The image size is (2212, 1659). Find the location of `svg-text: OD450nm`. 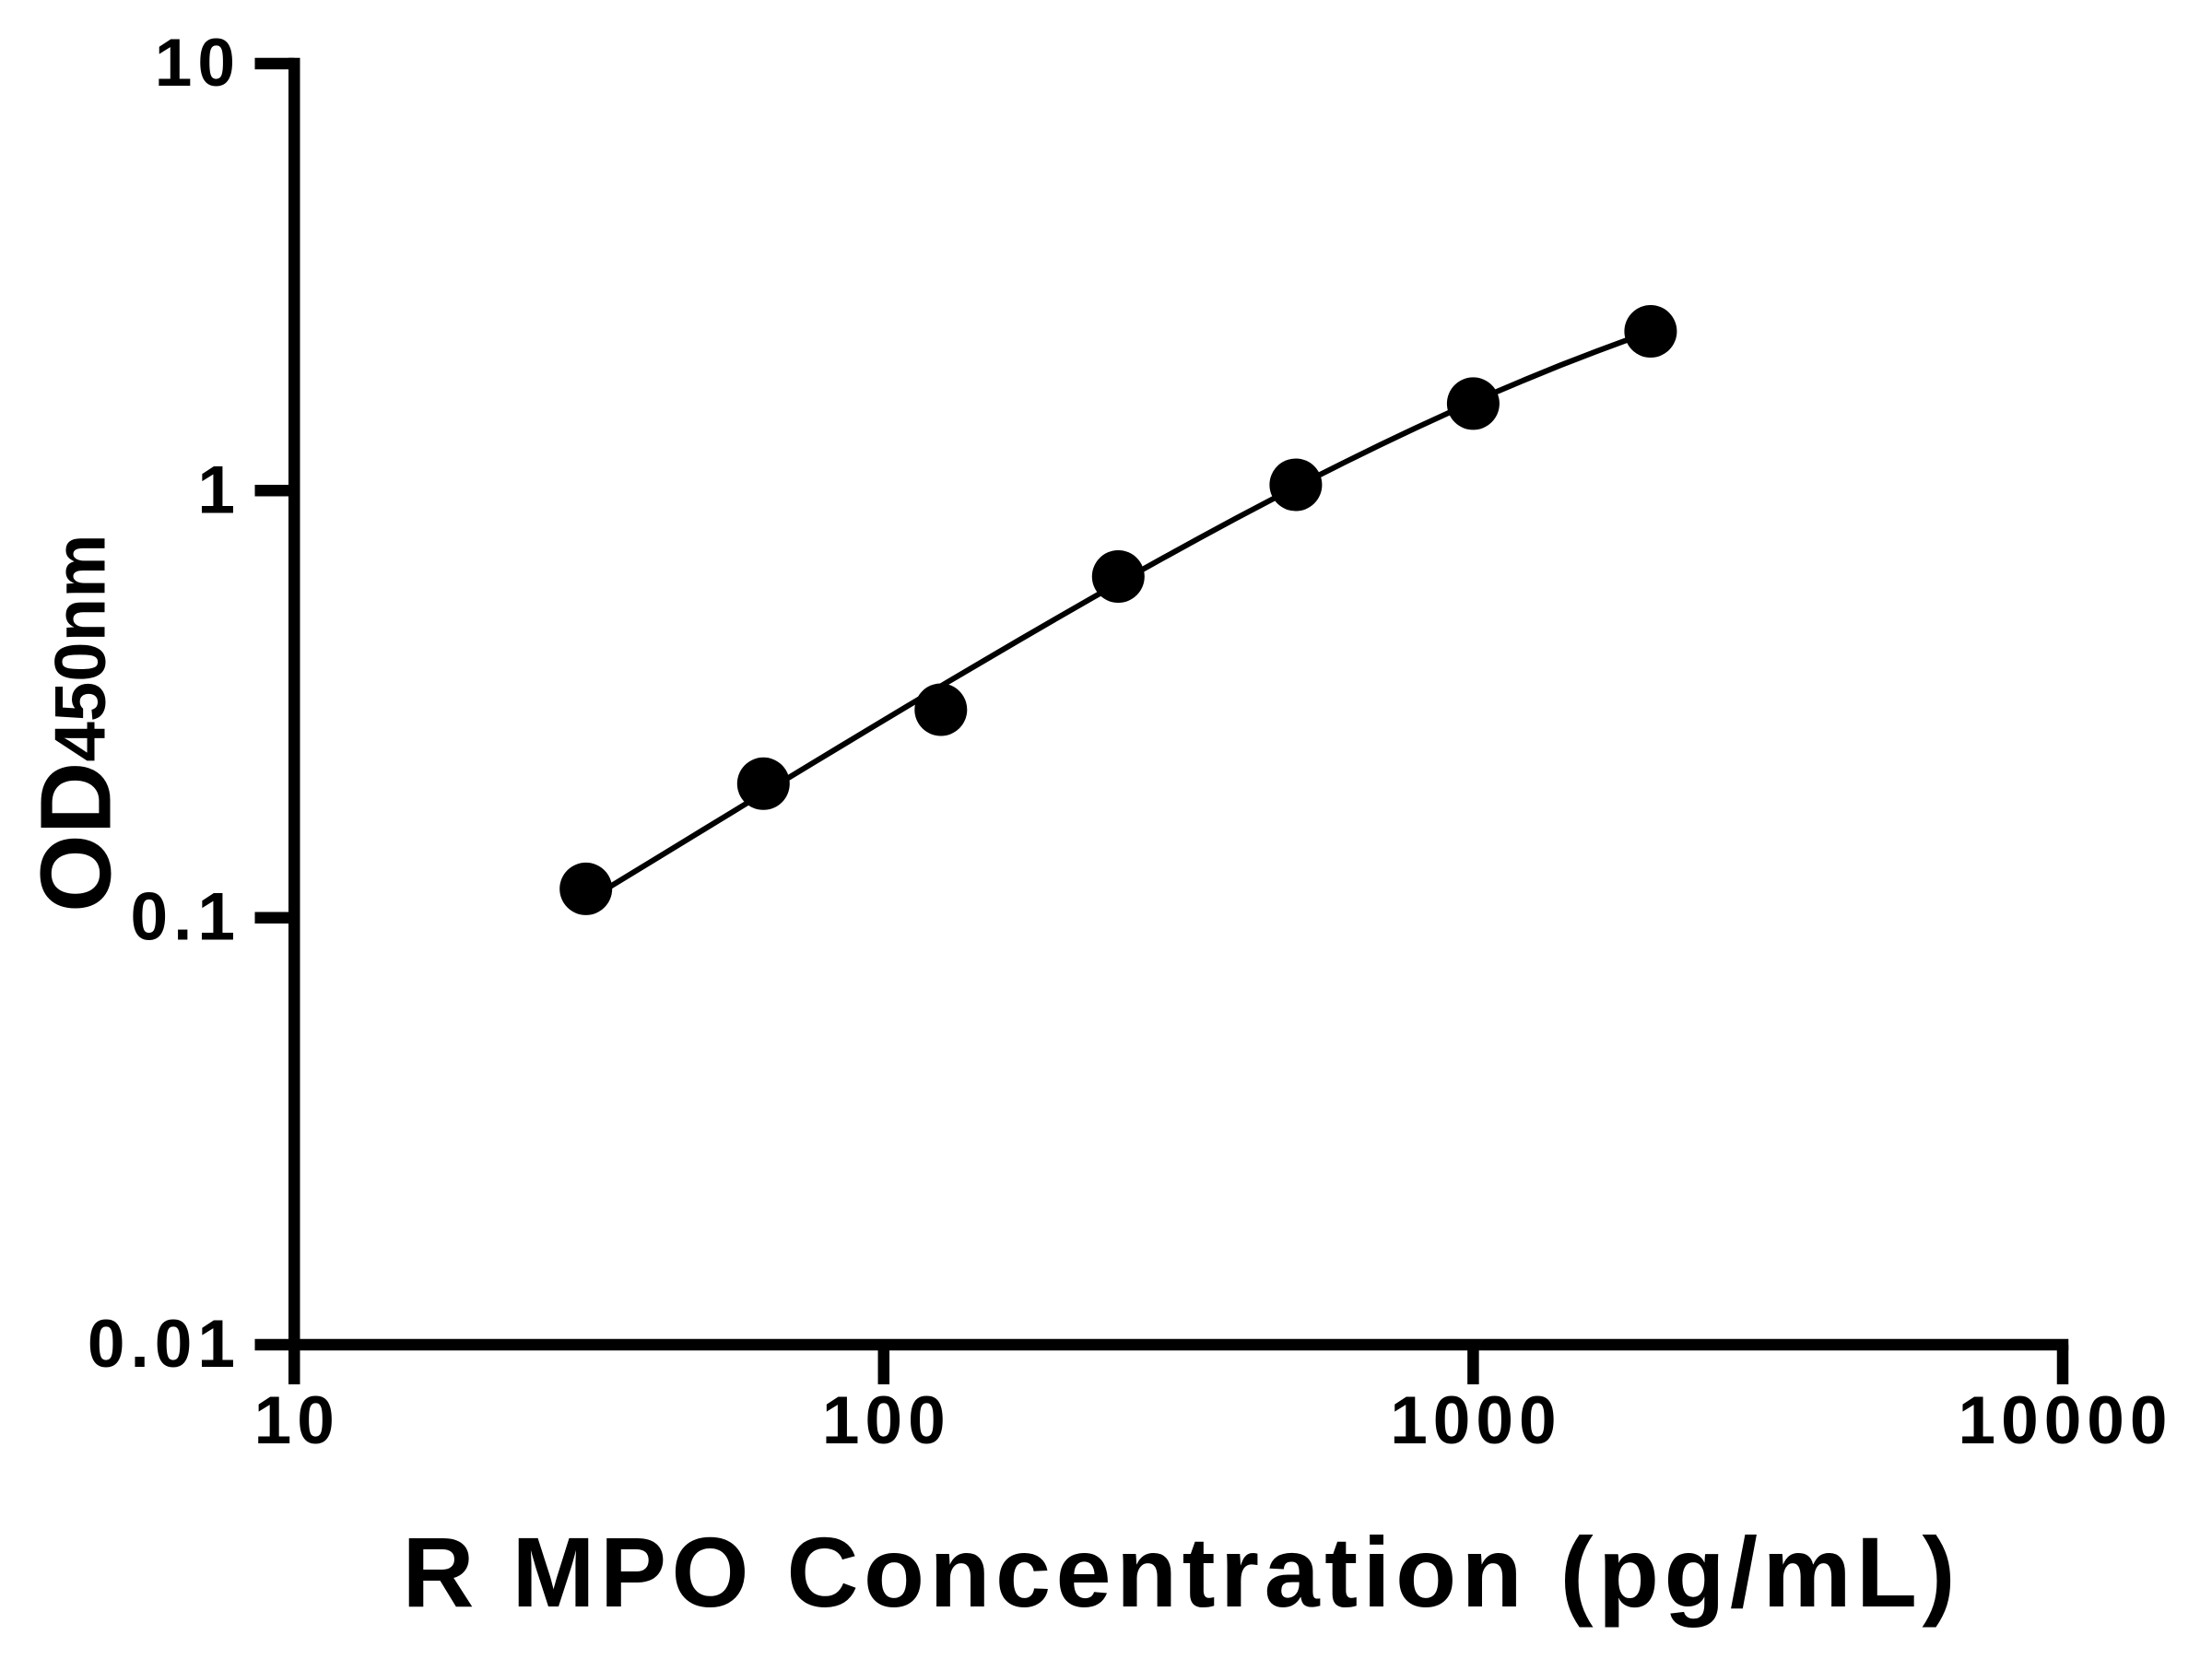

svg-text: OD450nm is located at coordinates (76, 723).